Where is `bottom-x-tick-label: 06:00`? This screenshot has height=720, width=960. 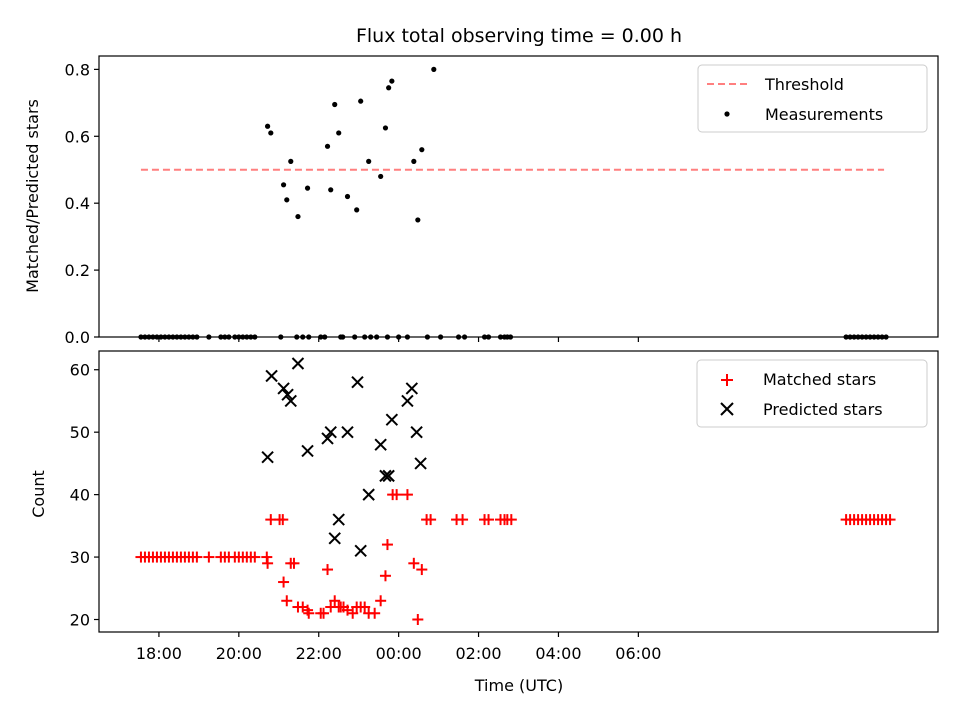
bottom-x-tick-label: 06:00 is located at coordinates (638, 653).